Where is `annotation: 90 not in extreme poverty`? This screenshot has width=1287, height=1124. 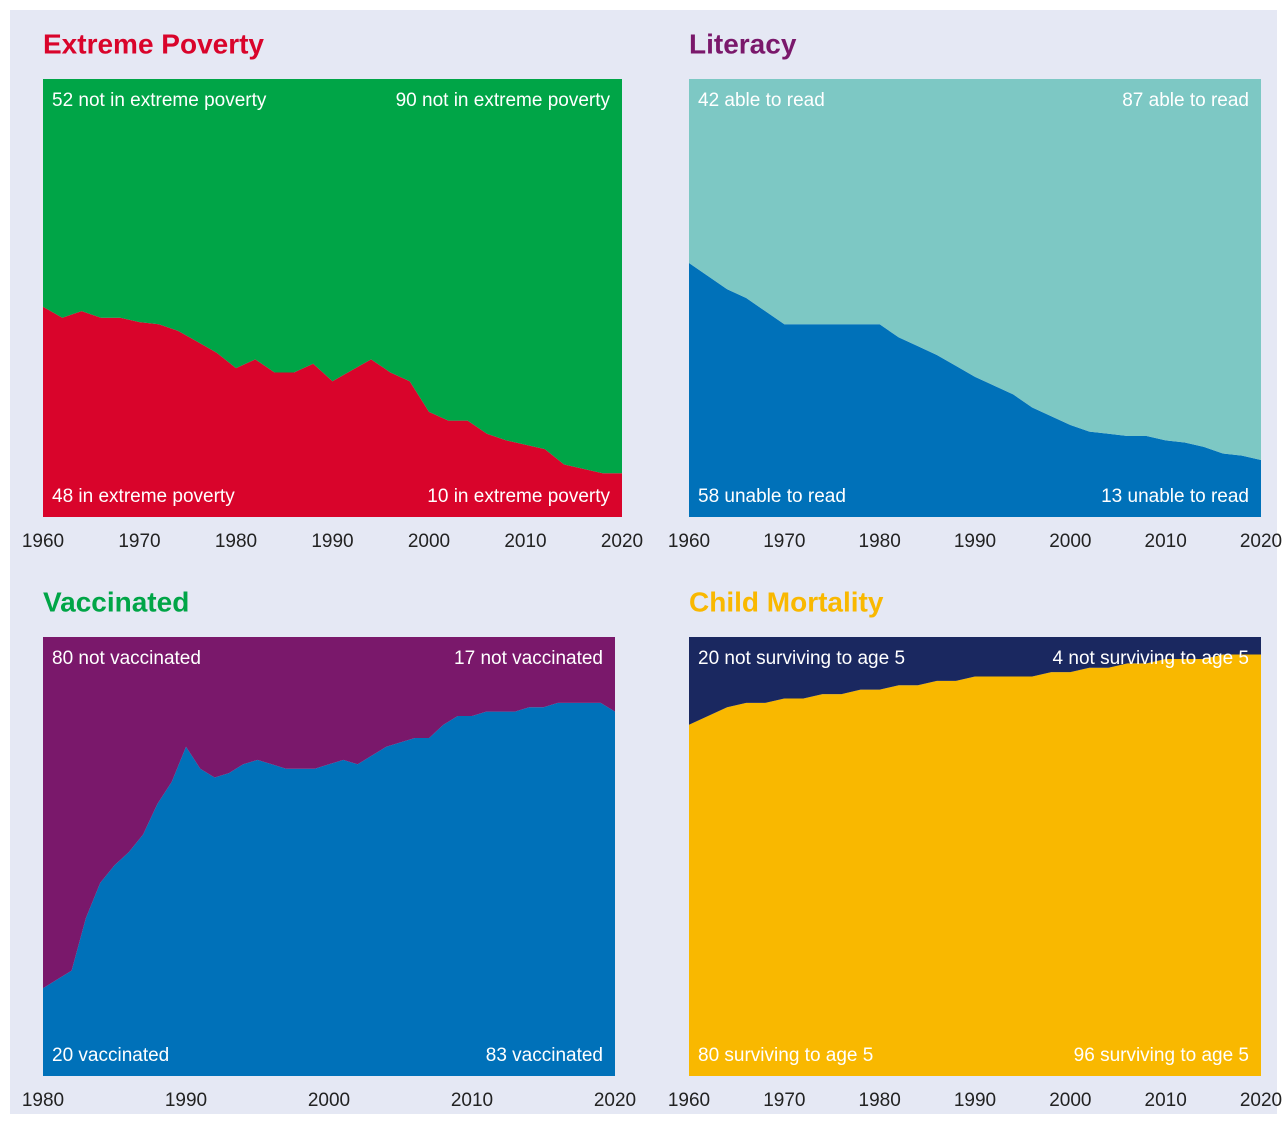 annotation: 90 not in extreme poverty is located at coordinates (503, 100).